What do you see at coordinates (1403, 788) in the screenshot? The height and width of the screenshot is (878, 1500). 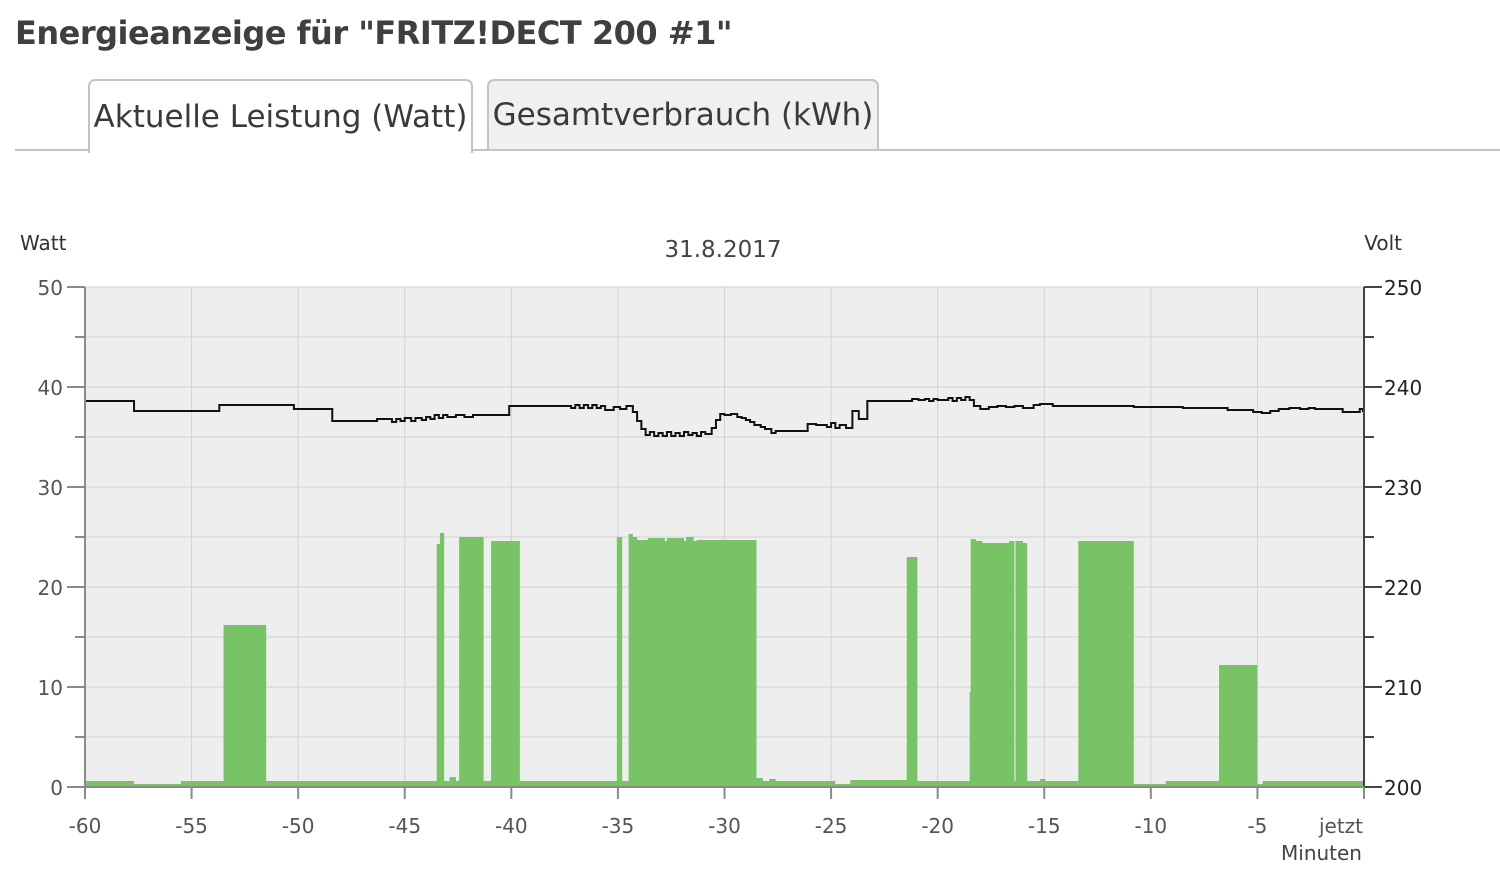 I see `right-tick-label: 200` at bounding box center [1403, 788].